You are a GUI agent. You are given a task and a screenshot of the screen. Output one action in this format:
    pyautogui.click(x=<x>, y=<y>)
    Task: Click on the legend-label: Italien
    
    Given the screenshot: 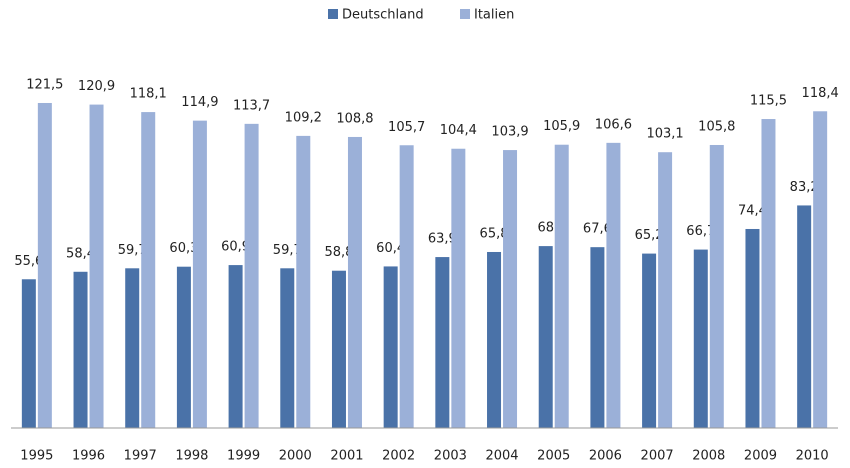 What is the action you would take?
    pyautogui.click(x=494, y=15)
    